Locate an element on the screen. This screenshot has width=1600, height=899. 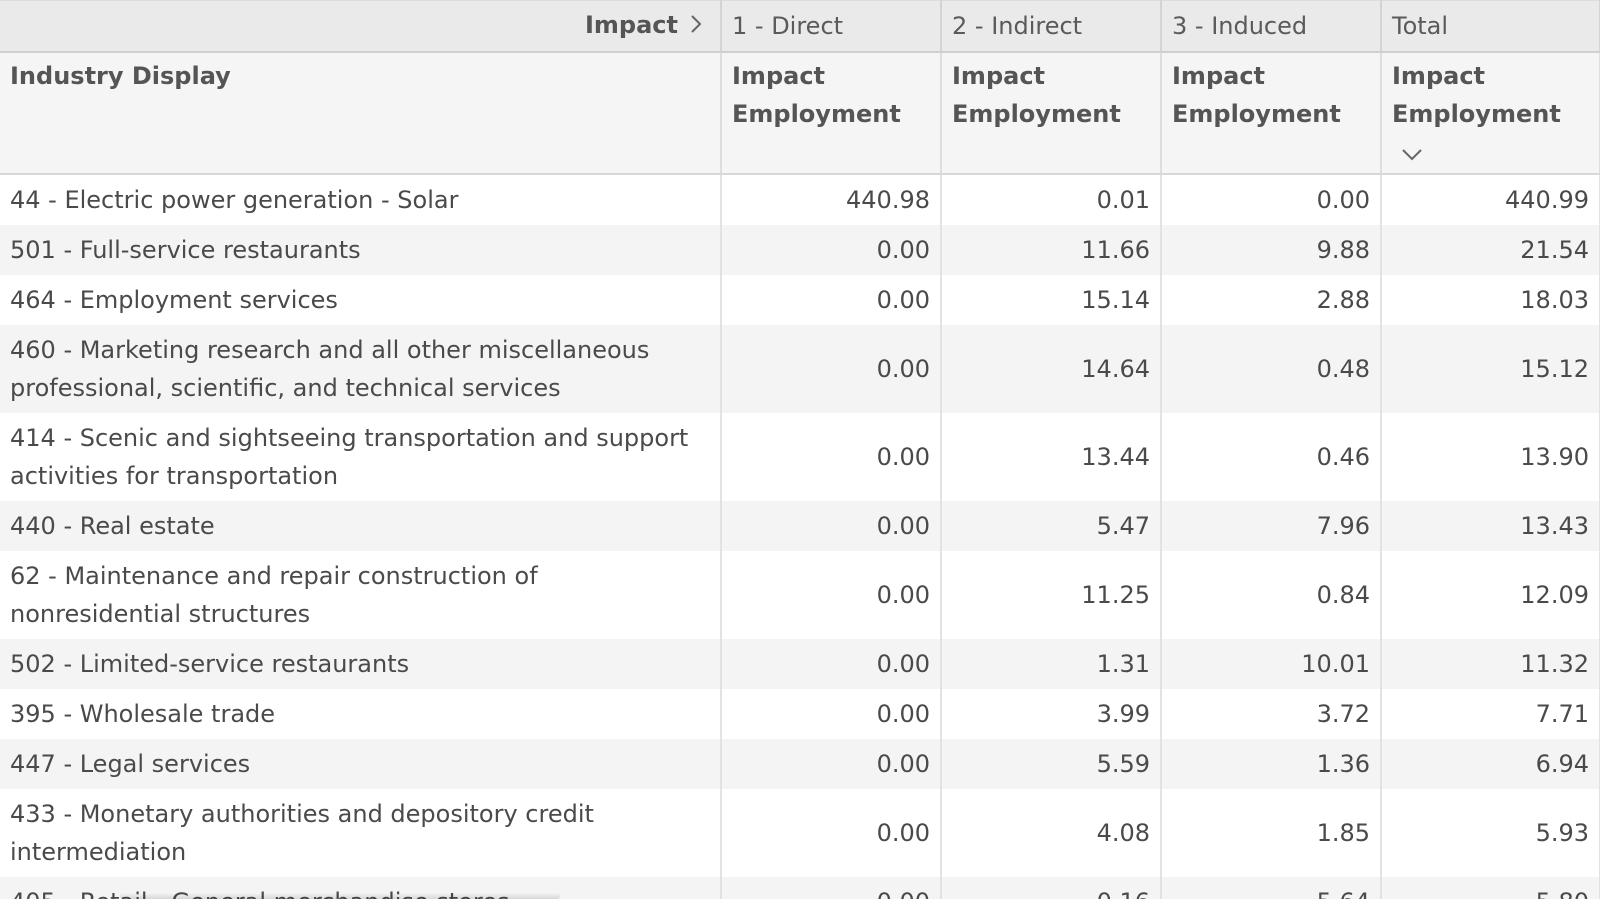
total-value: 12.09 is located at coordinates (1490, 595).